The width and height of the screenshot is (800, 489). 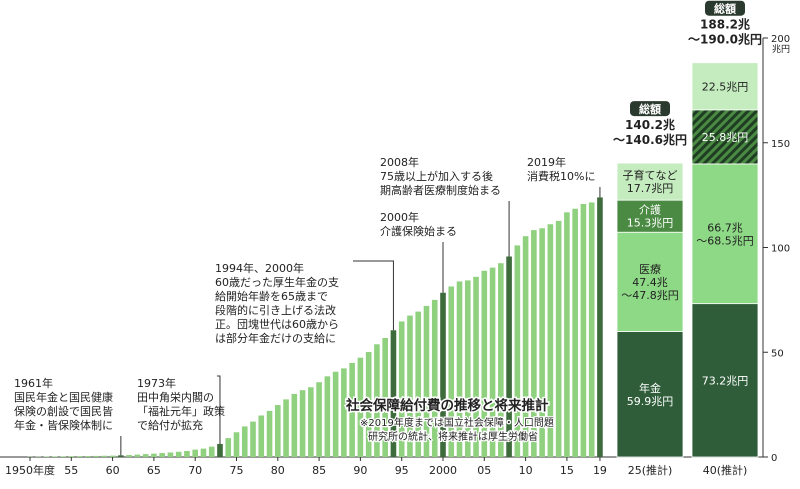 I want to click on annotation-text: 介護保険始まる, so click(x=418, y=231).